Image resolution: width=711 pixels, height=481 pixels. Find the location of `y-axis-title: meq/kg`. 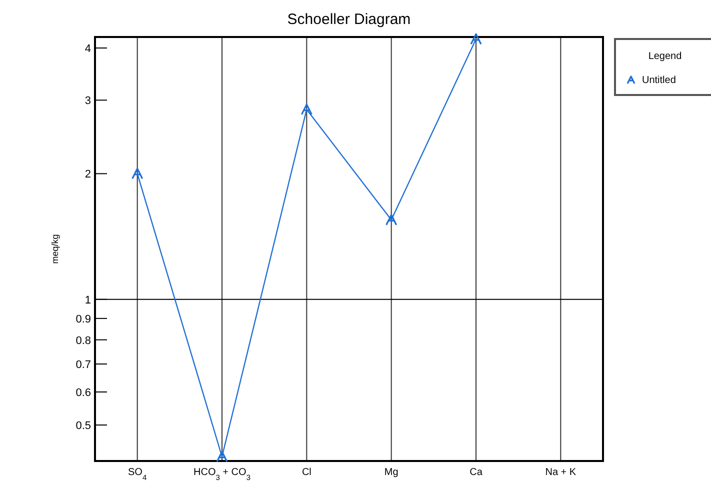

y-axis-title: meq/kg is located at coordinates (55, 249).